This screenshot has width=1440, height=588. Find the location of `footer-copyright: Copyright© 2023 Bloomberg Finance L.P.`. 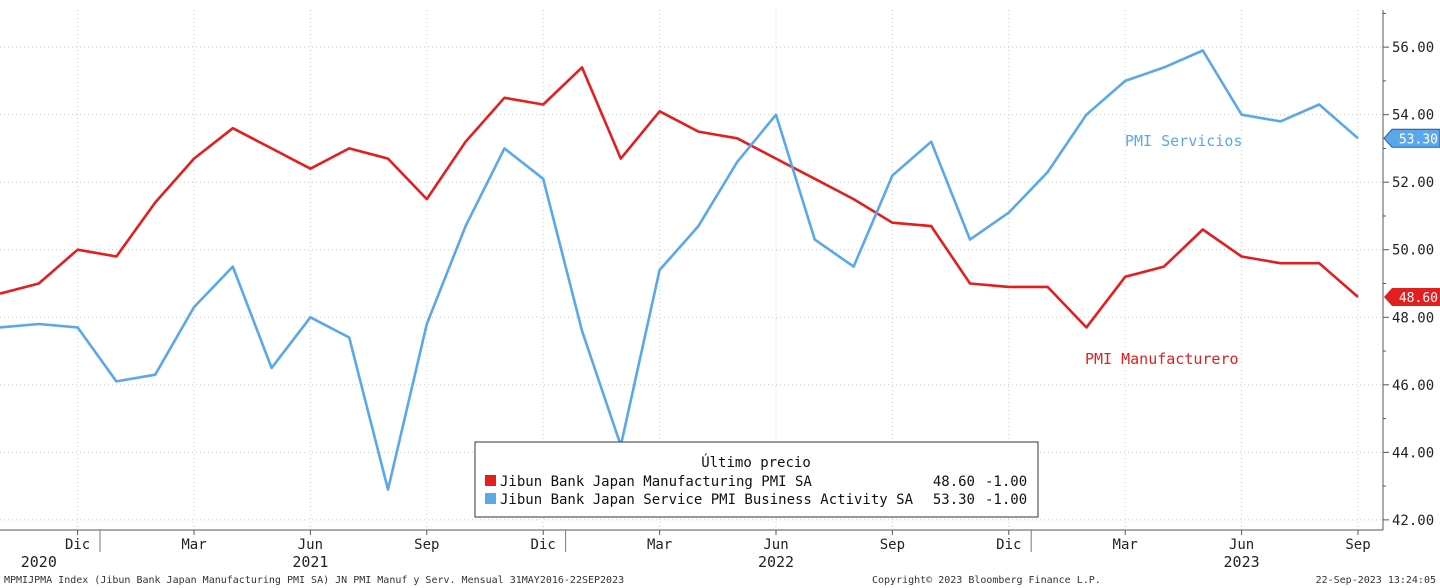

footer-copyright: Copyright© 2023 Bloomberg Finance L.P. is located at coordinates (986, 580).